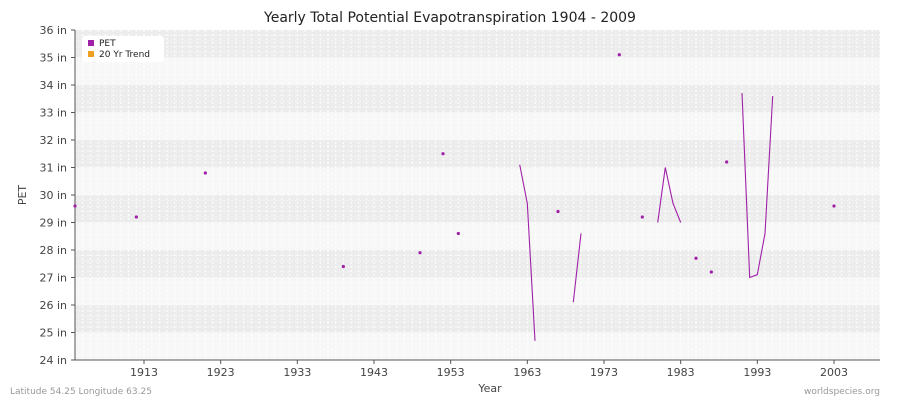  What do you see at coordinates (842, 392) in the screenshot?
I see `footer-source: worldspecies.org` at bounding box center [842, 392].